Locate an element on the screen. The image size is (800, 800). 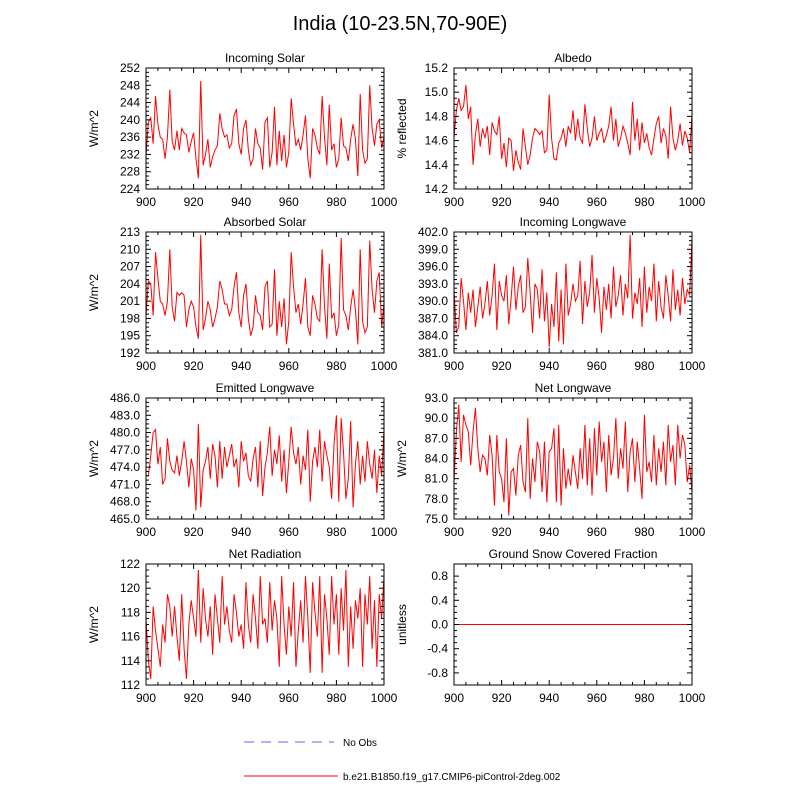
y-tick-label: 477.0 is located at coordinates (125, 450).